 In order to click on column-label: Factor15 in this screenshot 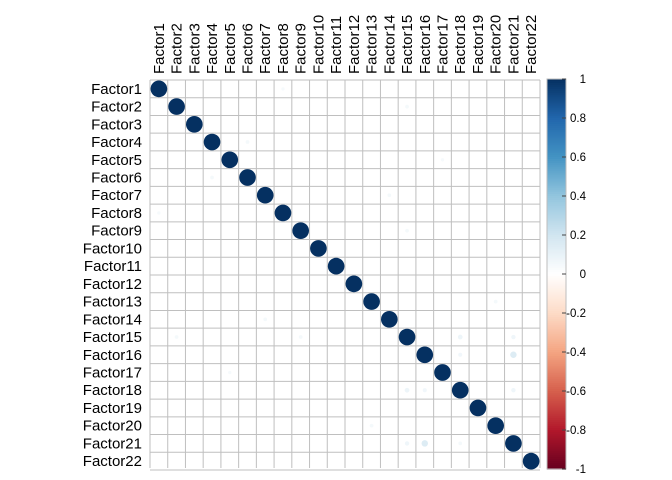, I will do `click(407, 44)`.